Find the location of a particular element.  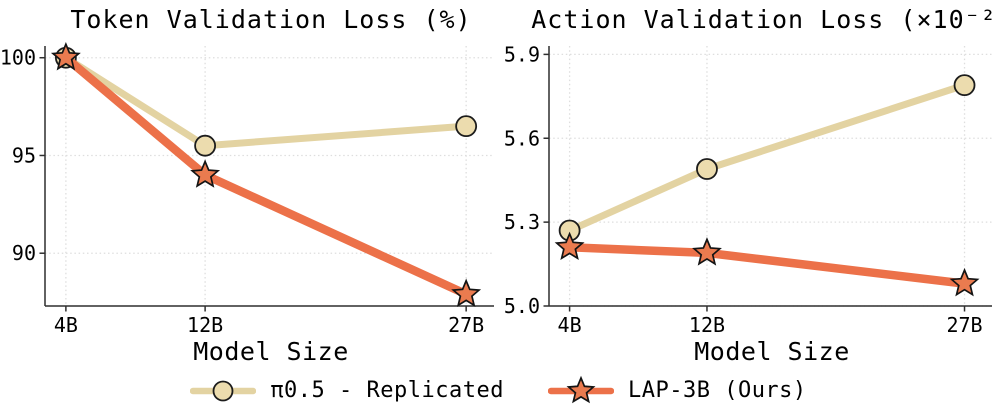

legend-label-pi05-replicated: π0.5 - Replicated is located at coordinates (387, 390).